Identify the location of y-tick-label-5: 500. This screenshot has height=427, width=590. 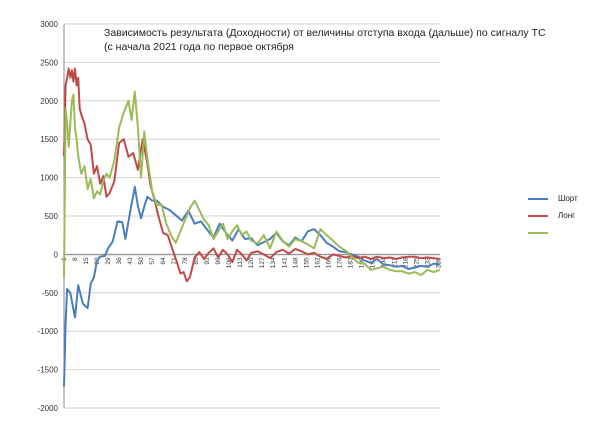
(52, 216).